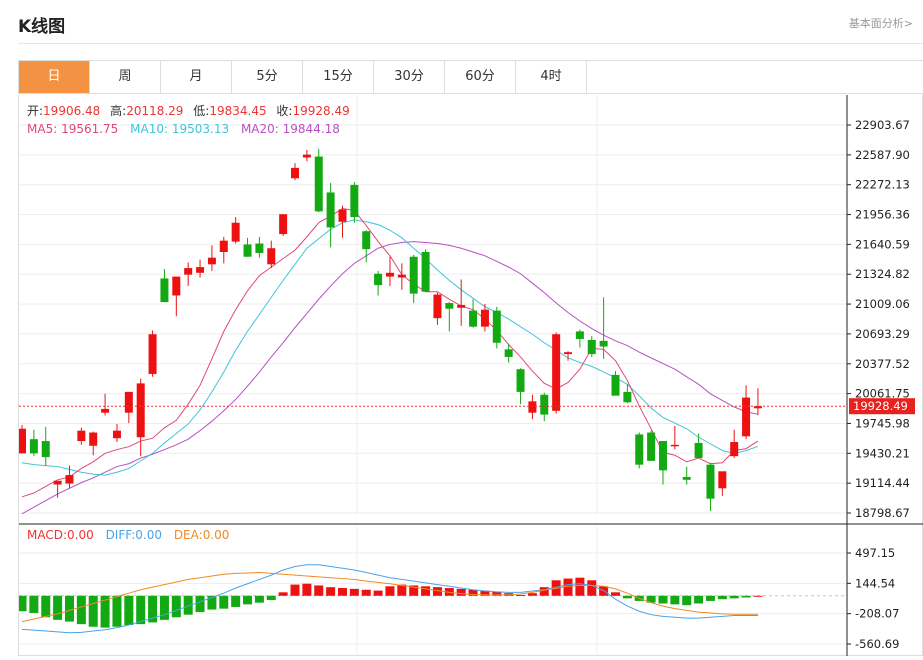 The width and height of the screenshot is (923, 660). Describe the element at coordinates (480, 77) in the screenshot. I see `tab-60min: 60分` at that location.